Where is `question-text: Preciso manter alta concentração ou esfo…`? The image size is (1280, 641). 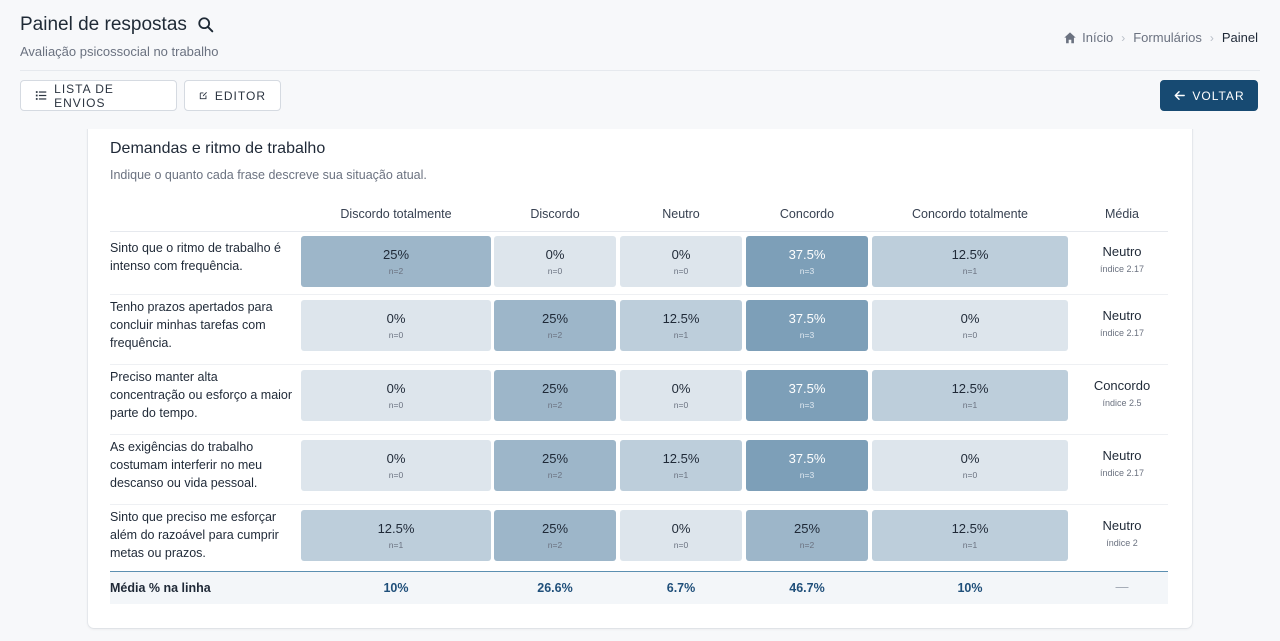
question-text: Preciso manter alta concentração ou esfo… is located at coordinates (201, 395).